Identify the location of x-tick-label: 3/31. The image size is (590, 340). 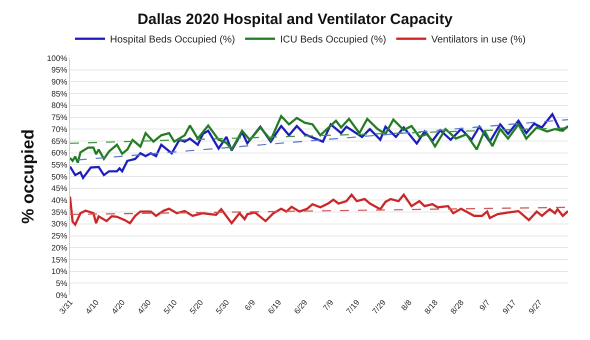
(66, 307).